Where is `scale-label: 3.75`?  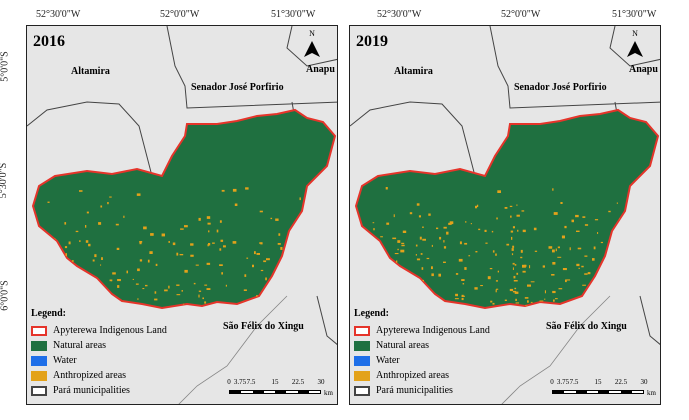 scale-label: 3.75 is located at coordinates (240, 382).